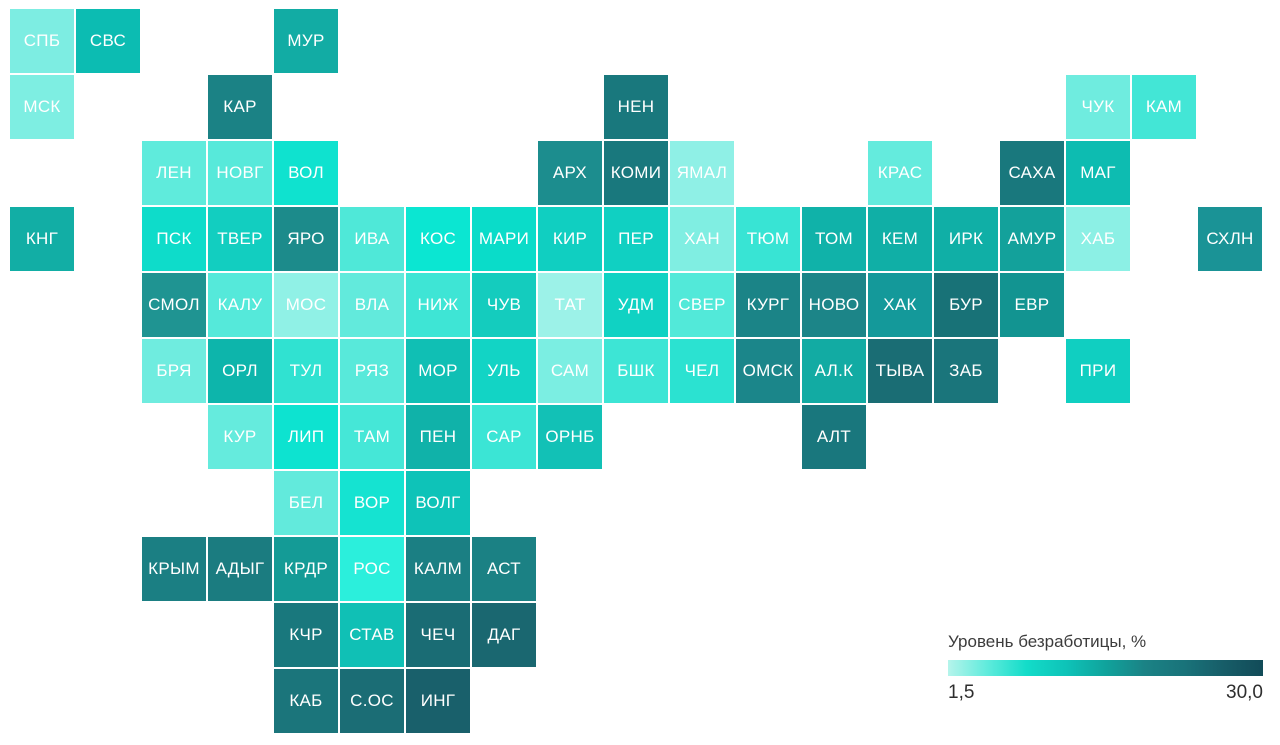 The height and width of the screenshot is (745, 1280). I want to click on region-tile-СТАВ: СТАВ, so click(372, 635).